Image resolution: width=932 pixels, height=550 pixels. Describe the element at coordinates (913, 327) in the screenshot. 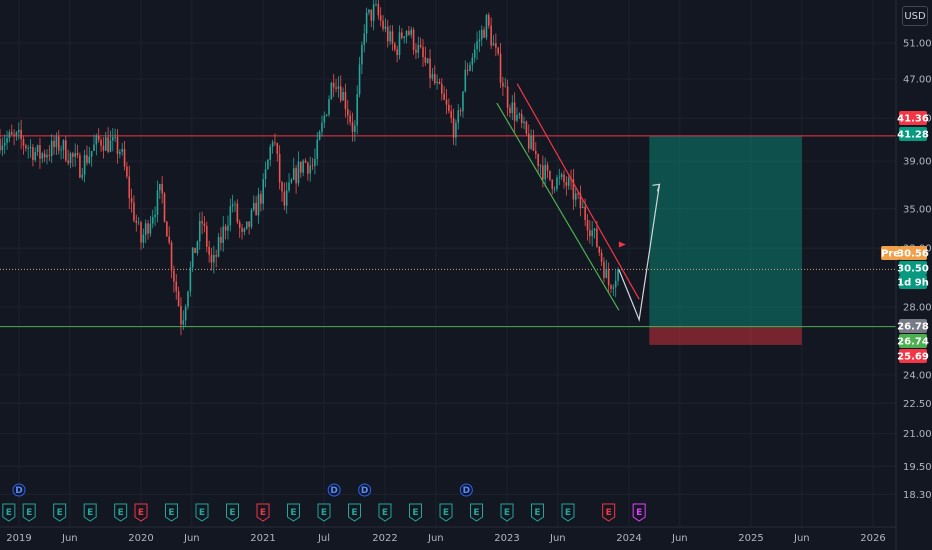

I see `price-tag-label: 26.78` at that location.